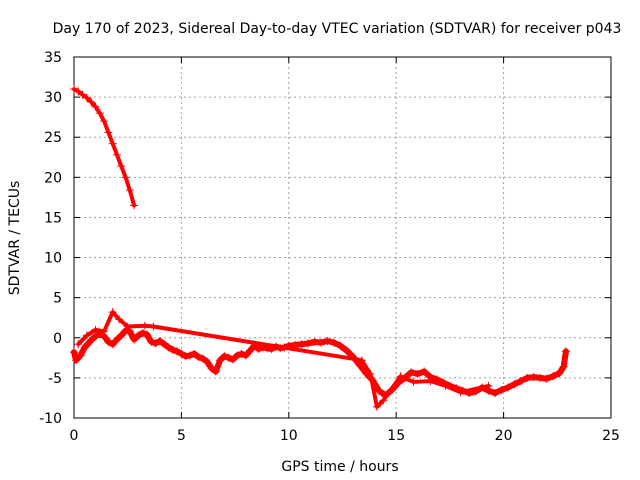 This screenshot has width=640, height=480. I want to click on x-tick-label: 0, so click(74, 436).